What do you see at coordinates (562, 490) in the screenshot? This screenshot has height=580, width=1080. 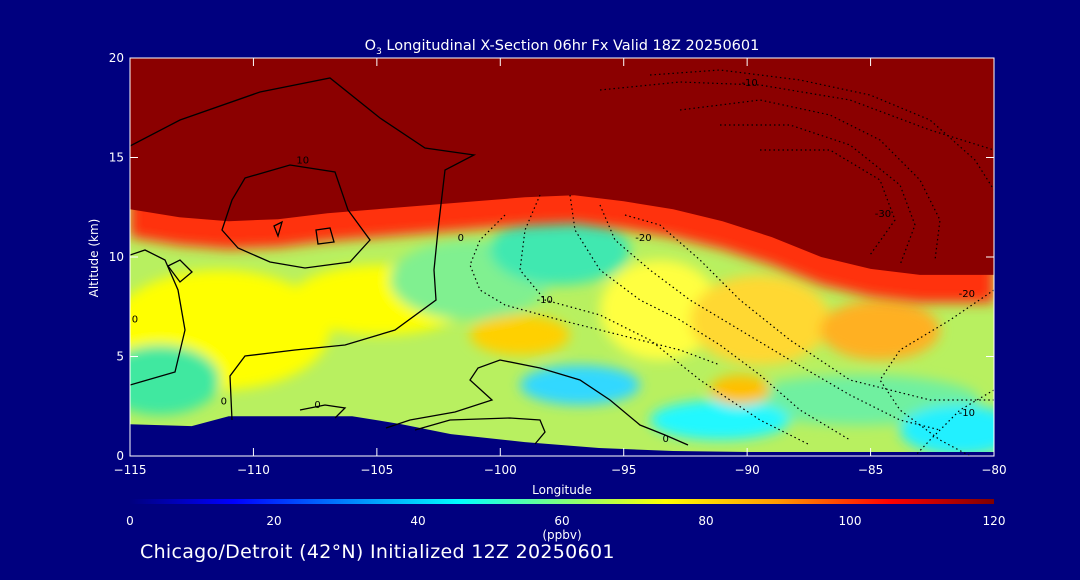 I see `x-axis-label: Longitude` at bounding box center [562, 490].